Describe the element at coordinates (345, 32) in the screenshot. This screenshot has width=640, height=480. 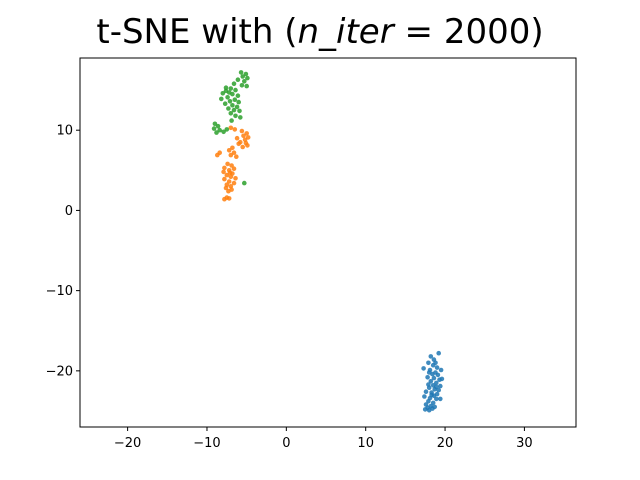
I see `title-param: n_iter` at that location.